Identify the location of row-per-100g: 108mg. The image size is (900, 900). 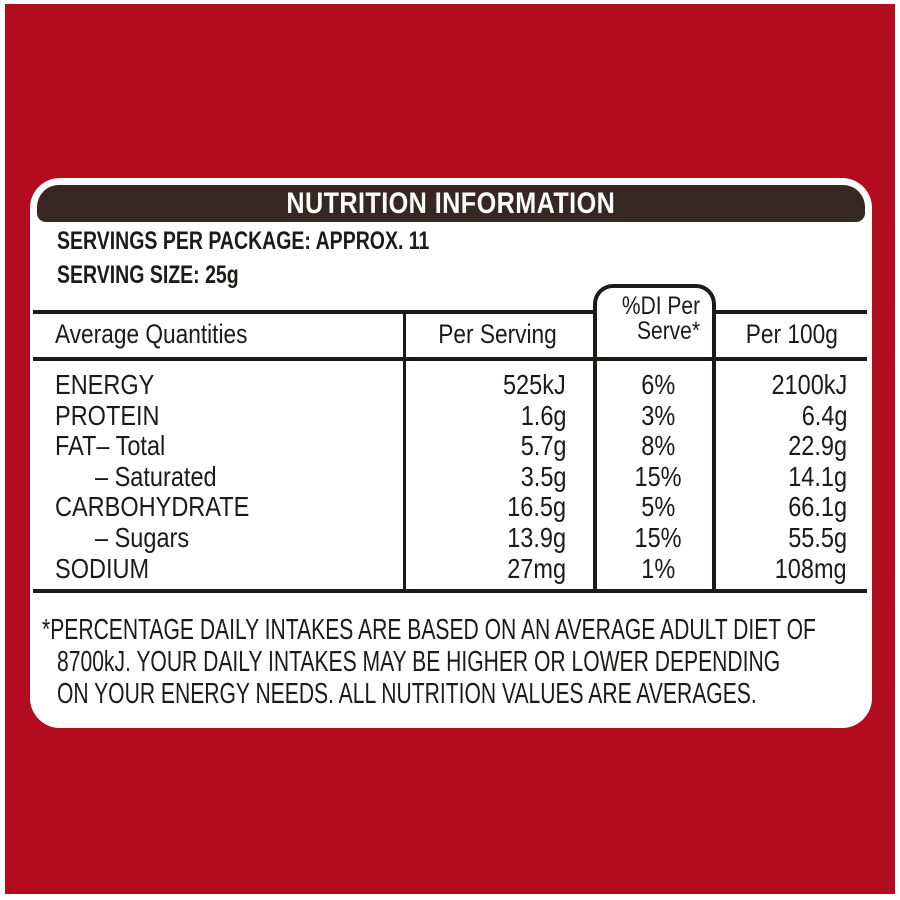
(811, 568).